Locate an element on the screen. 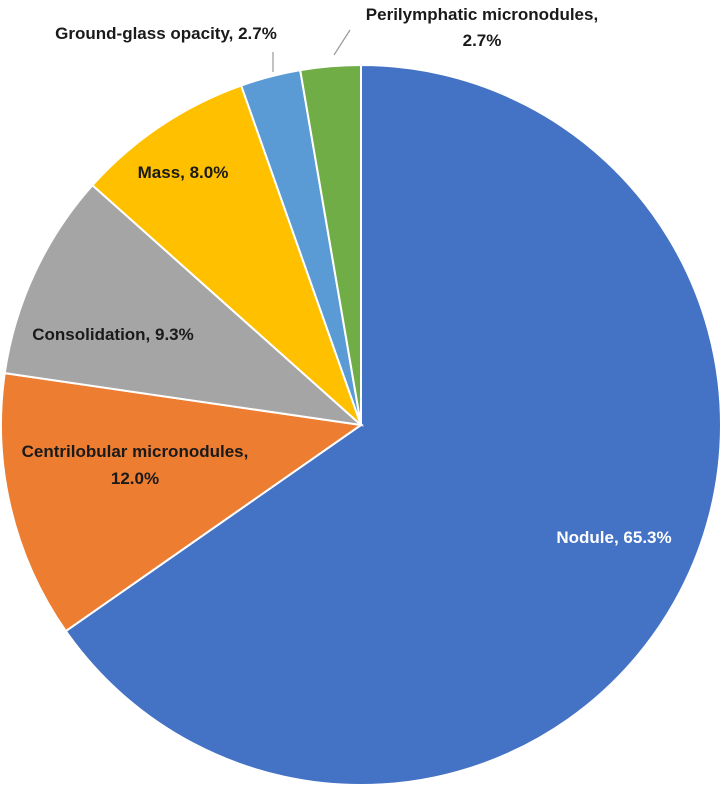 The height and width of the screenshot is (786, 722). slice-label-mass: Mass, 8.0% is located at coordinates (183, 172).